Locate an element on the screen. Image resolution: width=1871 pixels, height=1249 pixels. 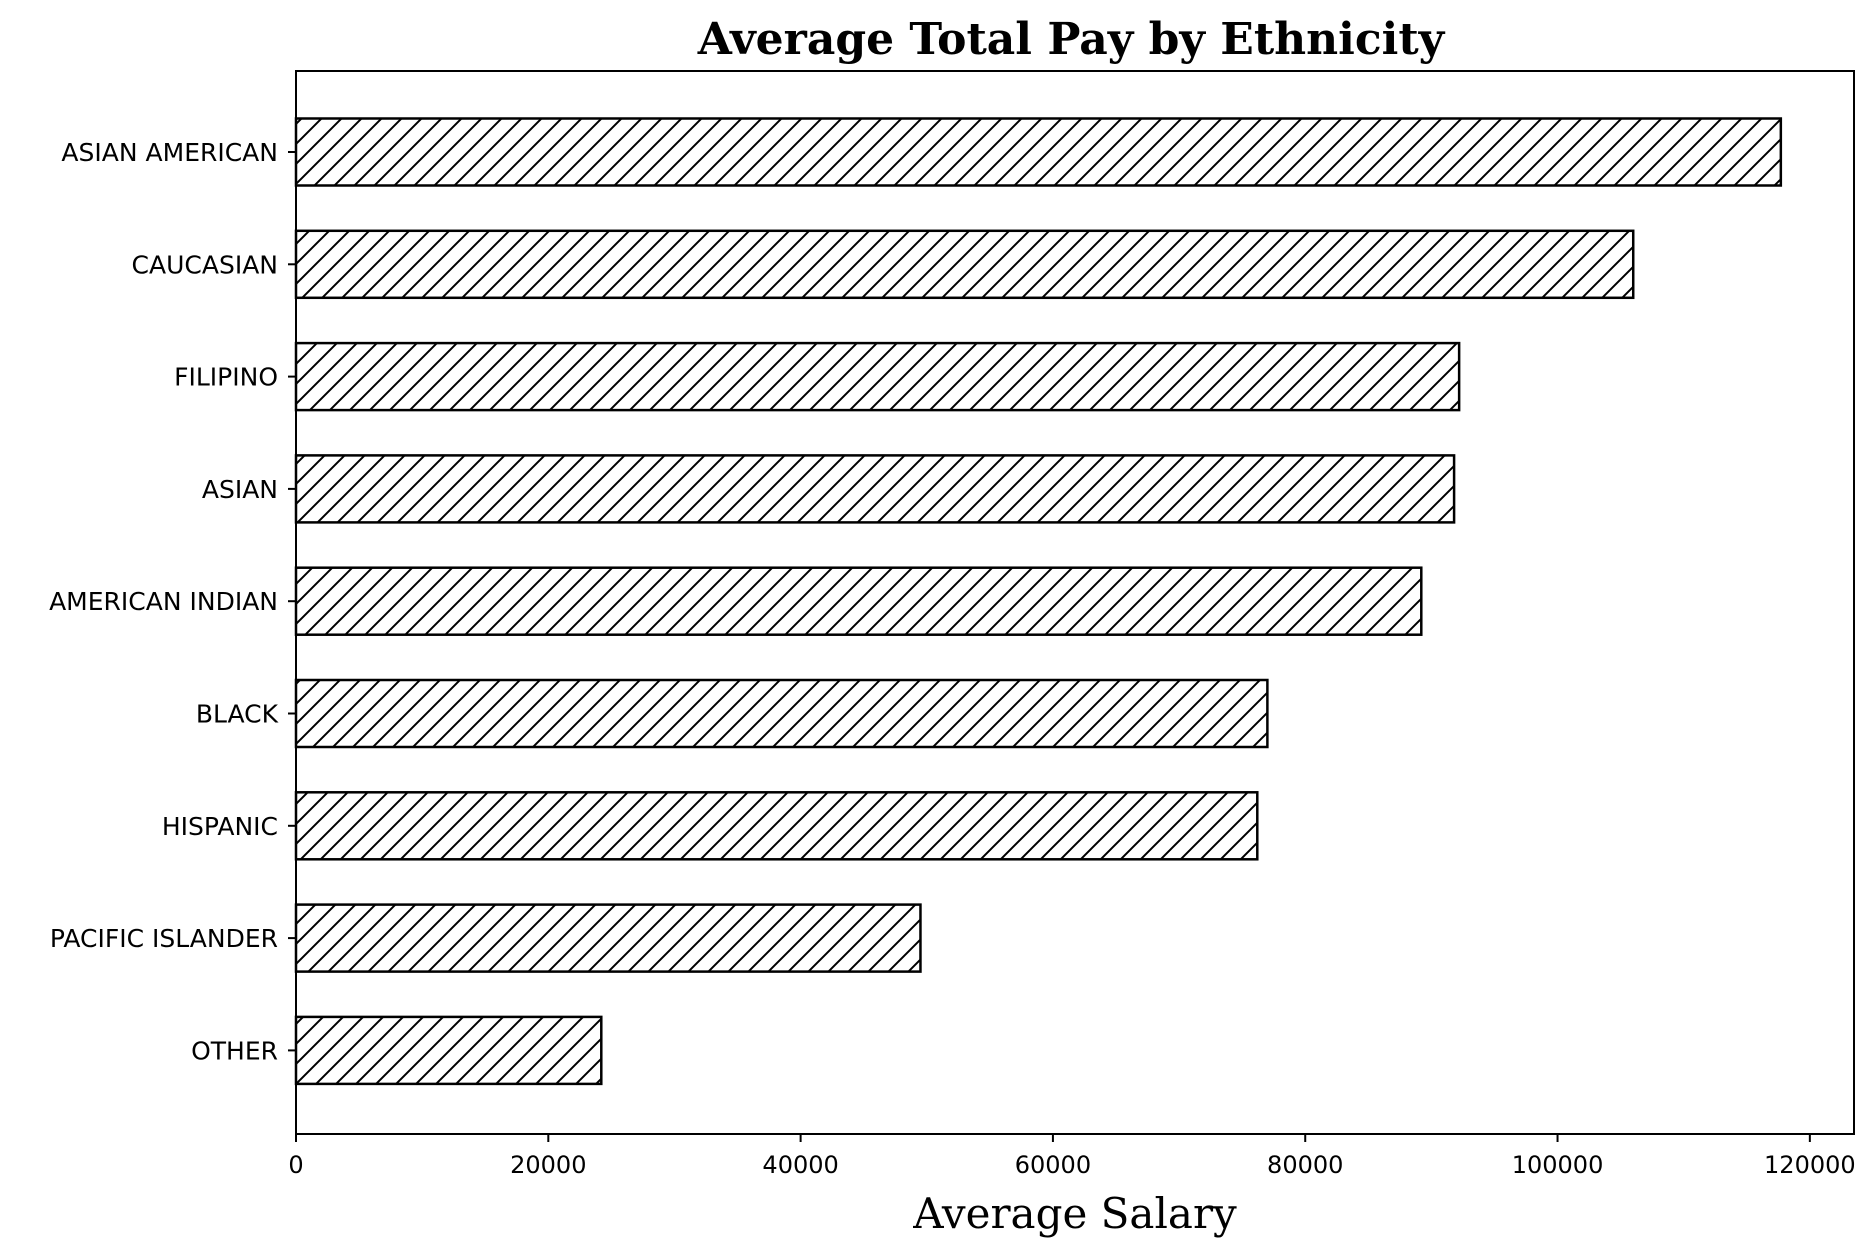
y-tick-label: HISPANIC is located at coordinates (220, 826).